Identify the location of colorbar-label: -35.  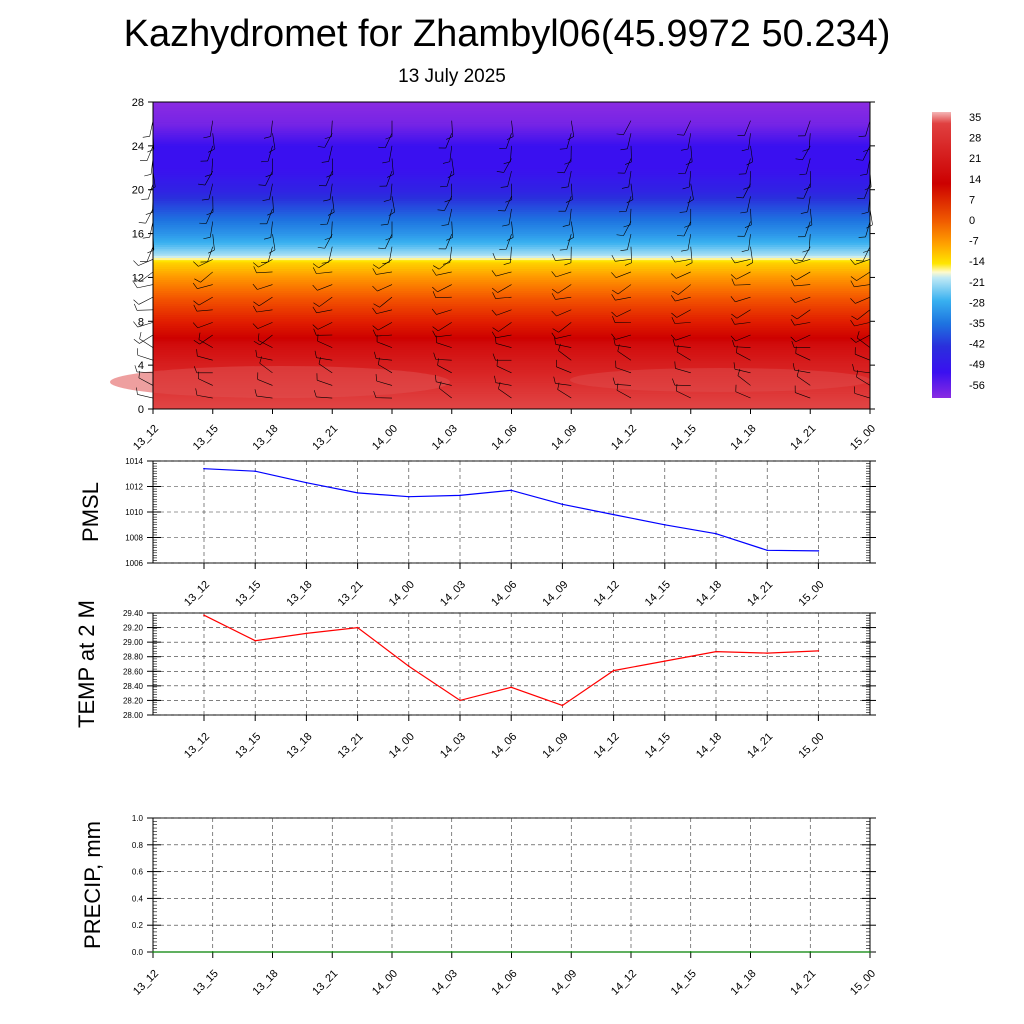
(977, 324).